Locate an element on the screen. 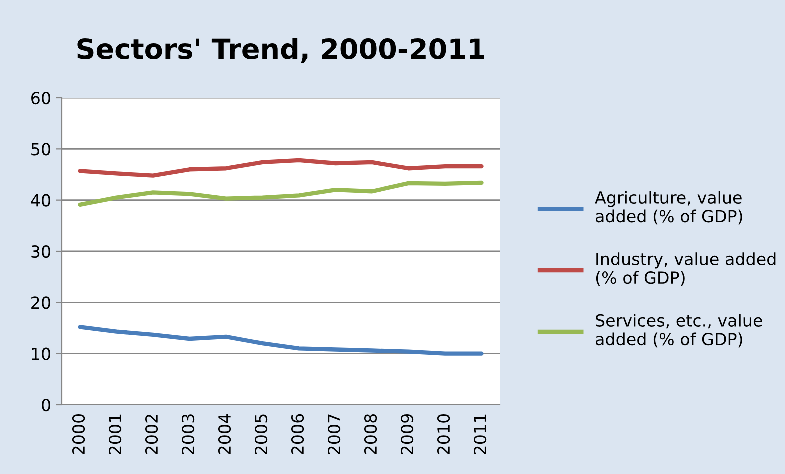 The image size is (785, 474). x-tick-label: 2003 is located at coordinates (188, 434).